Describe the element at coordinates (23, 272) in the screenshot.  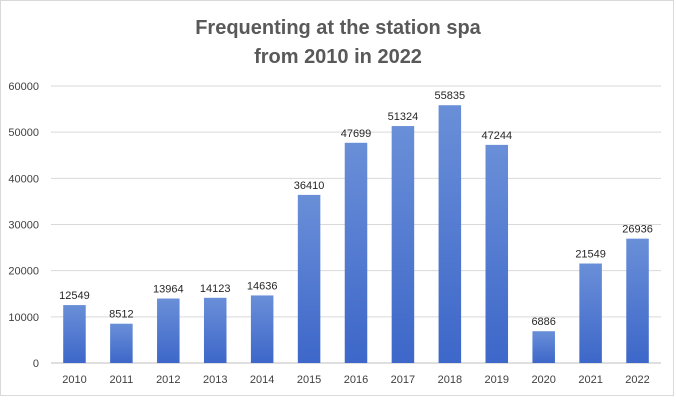
I see `y-tick-label: 20000` at that location.